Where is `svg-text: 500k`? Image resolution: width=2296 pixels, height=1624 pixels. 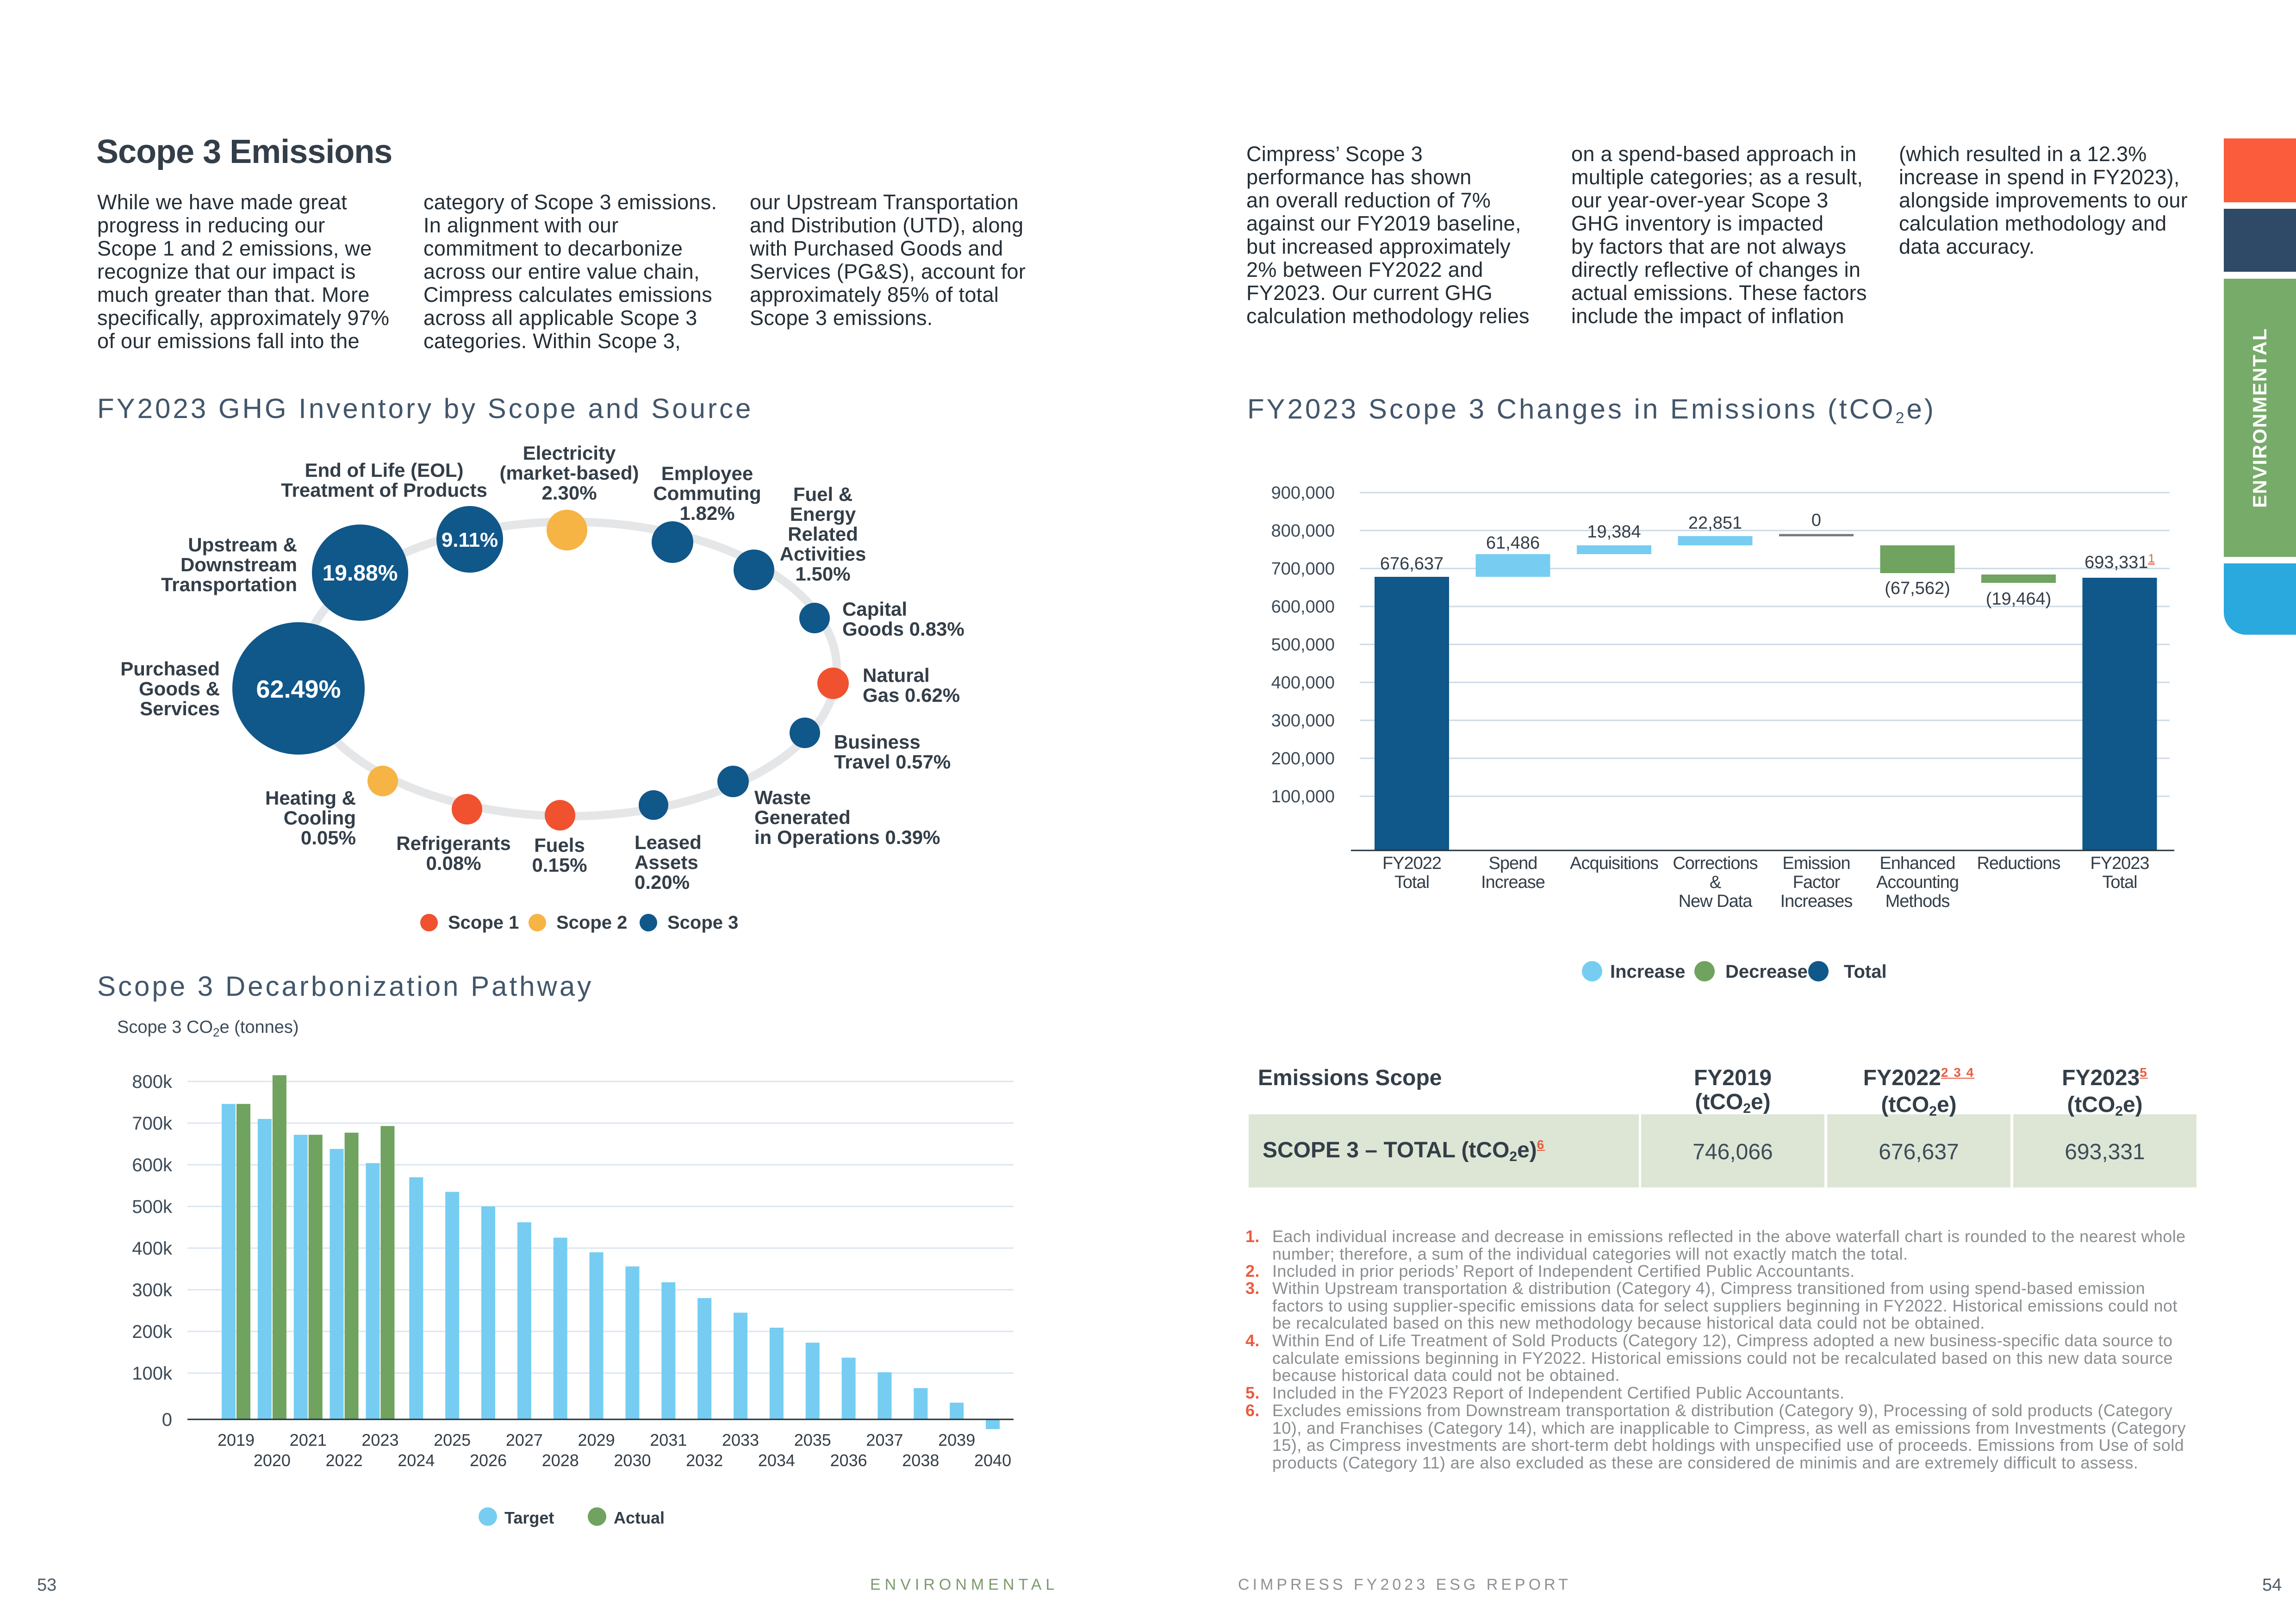
svg-text: 500k is located at coordinates (152, 1207).